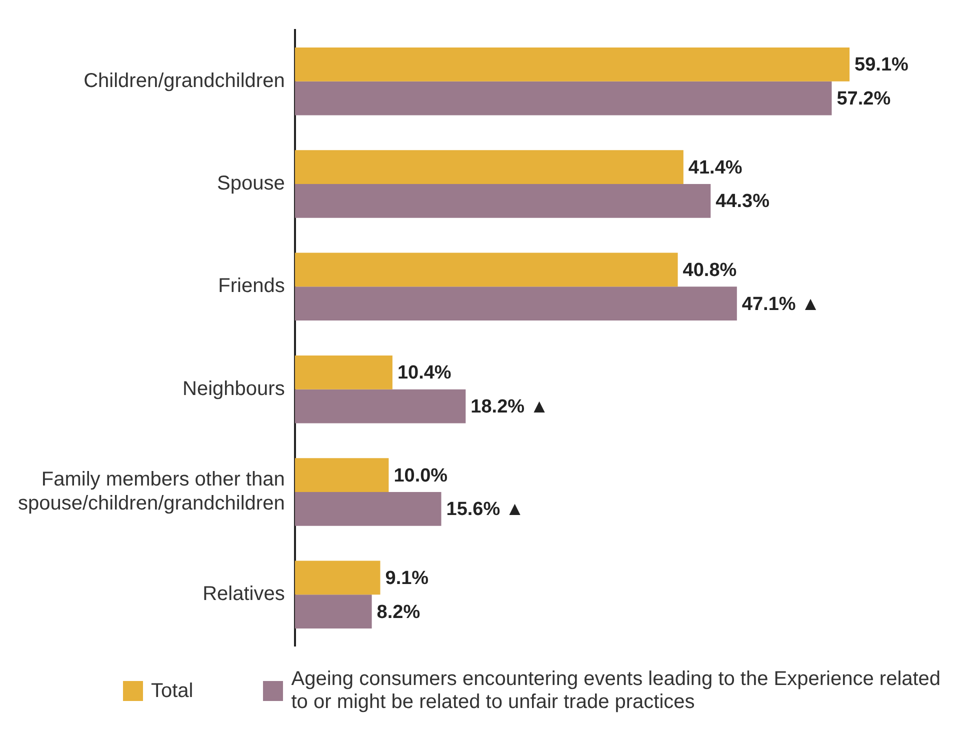 The image size is (971, 738). What do you see at coordinates (709, 270) in the screenshot?
I see `data-label: 40.8%` at bounding box center [709, 270].